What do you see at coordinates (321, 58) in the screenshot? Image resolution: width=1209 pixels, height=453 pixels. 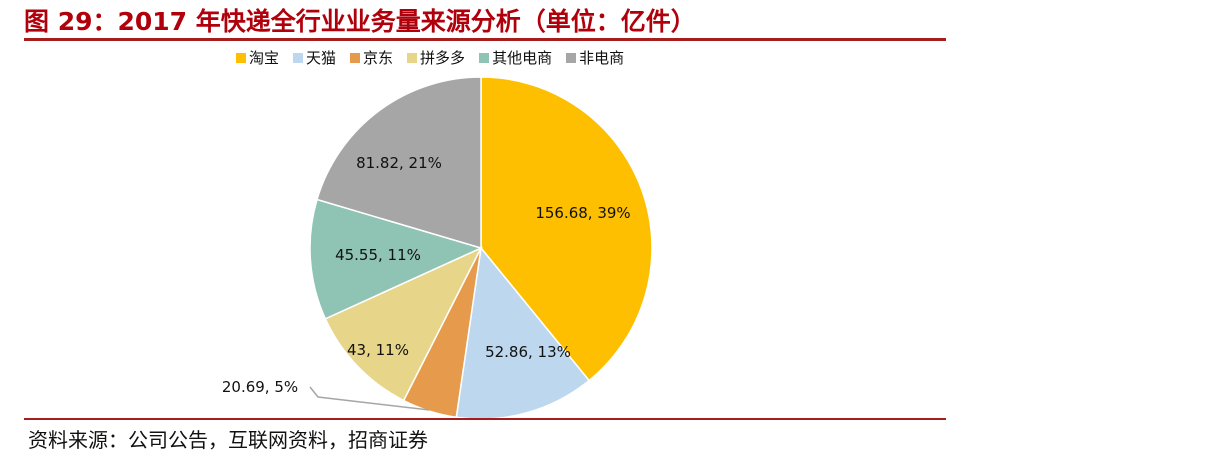 I see `legend-label-tmall: 天猫` at bounding box center [321, 58].